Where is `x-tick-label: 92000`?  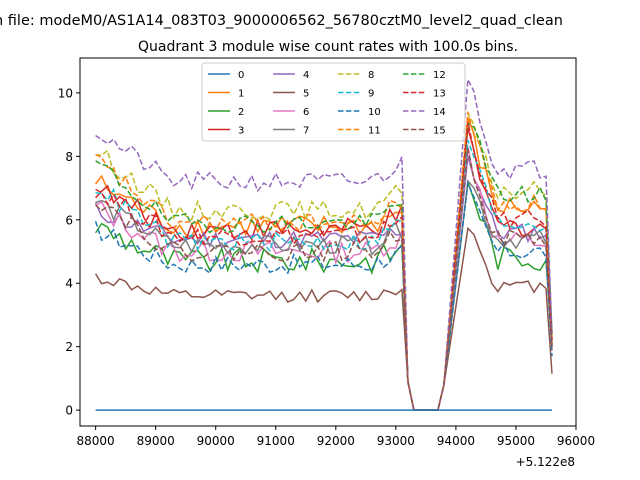
x-tick-label: 92000 is located at coordinates (336, 441).